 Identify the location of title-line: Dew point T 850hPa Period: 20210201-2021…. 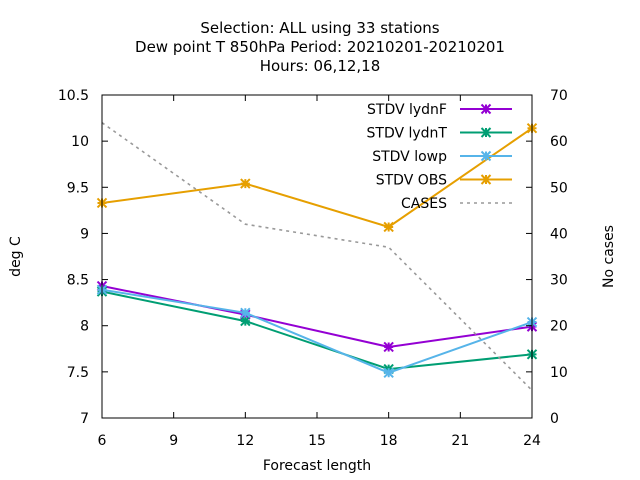
(320, 47).